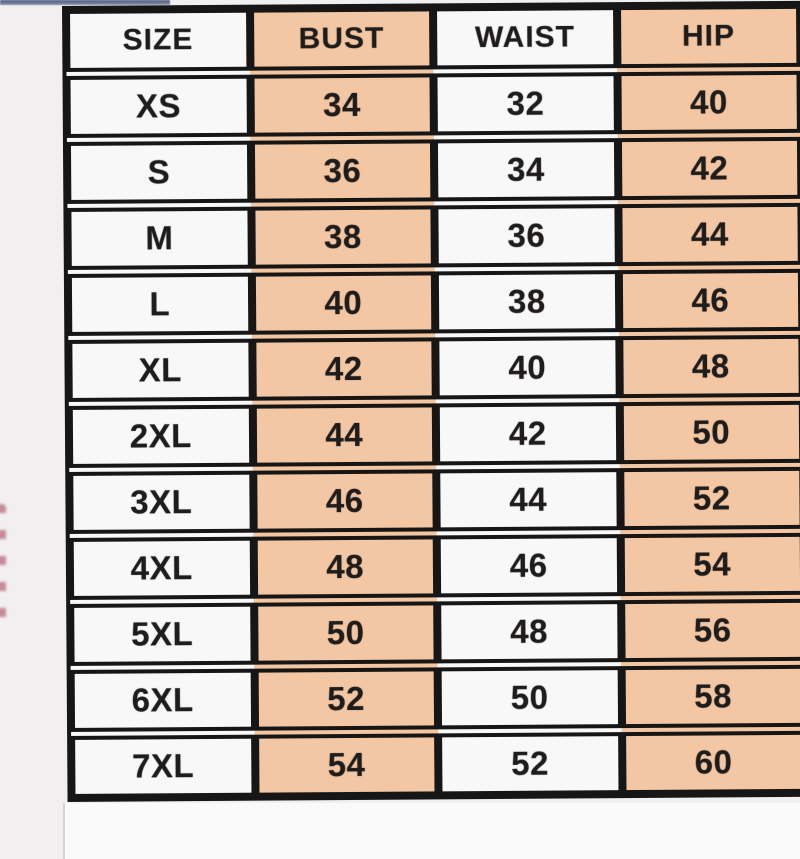 The height and width of the screenshot is (859, 800). Describe the element at coordinates (158, 40) in the screenshot. I see `column-header-size: SIZE` at that location.